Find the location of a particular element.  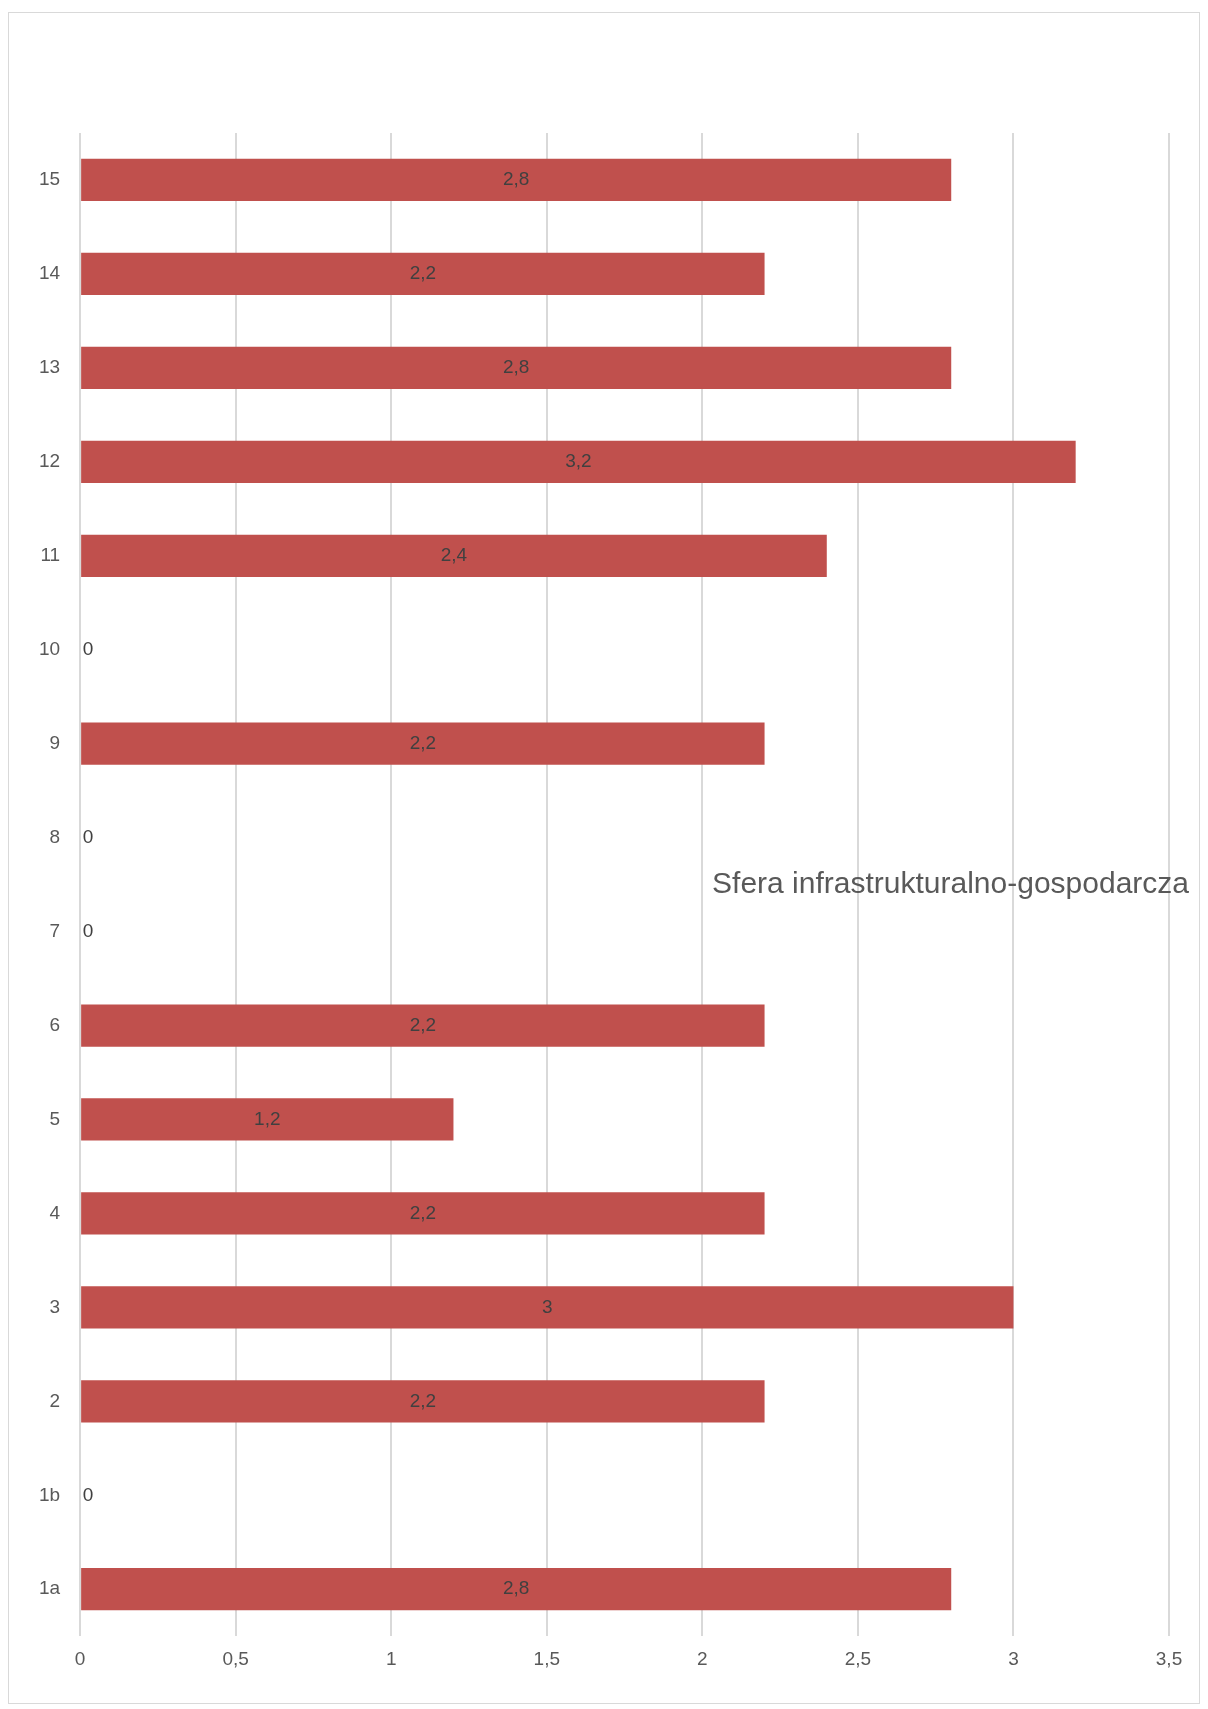

x-tick-label: 1 is located at coordinates (391, 1658).